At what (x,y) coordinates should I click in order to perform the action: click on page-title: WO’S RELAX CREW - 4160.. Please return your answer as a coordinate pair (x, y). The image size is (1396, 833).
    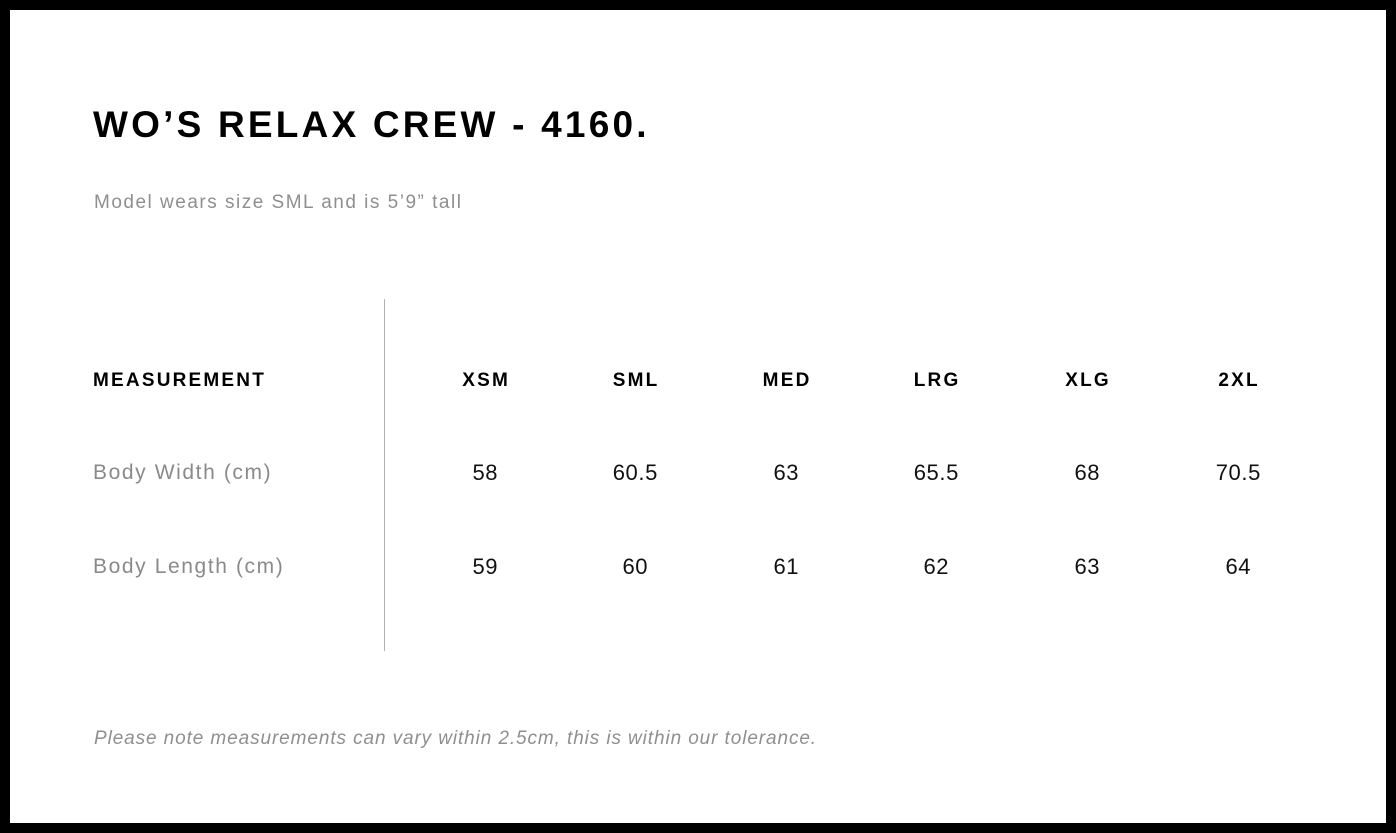
    Looking at the image, I should click on (371, 124).